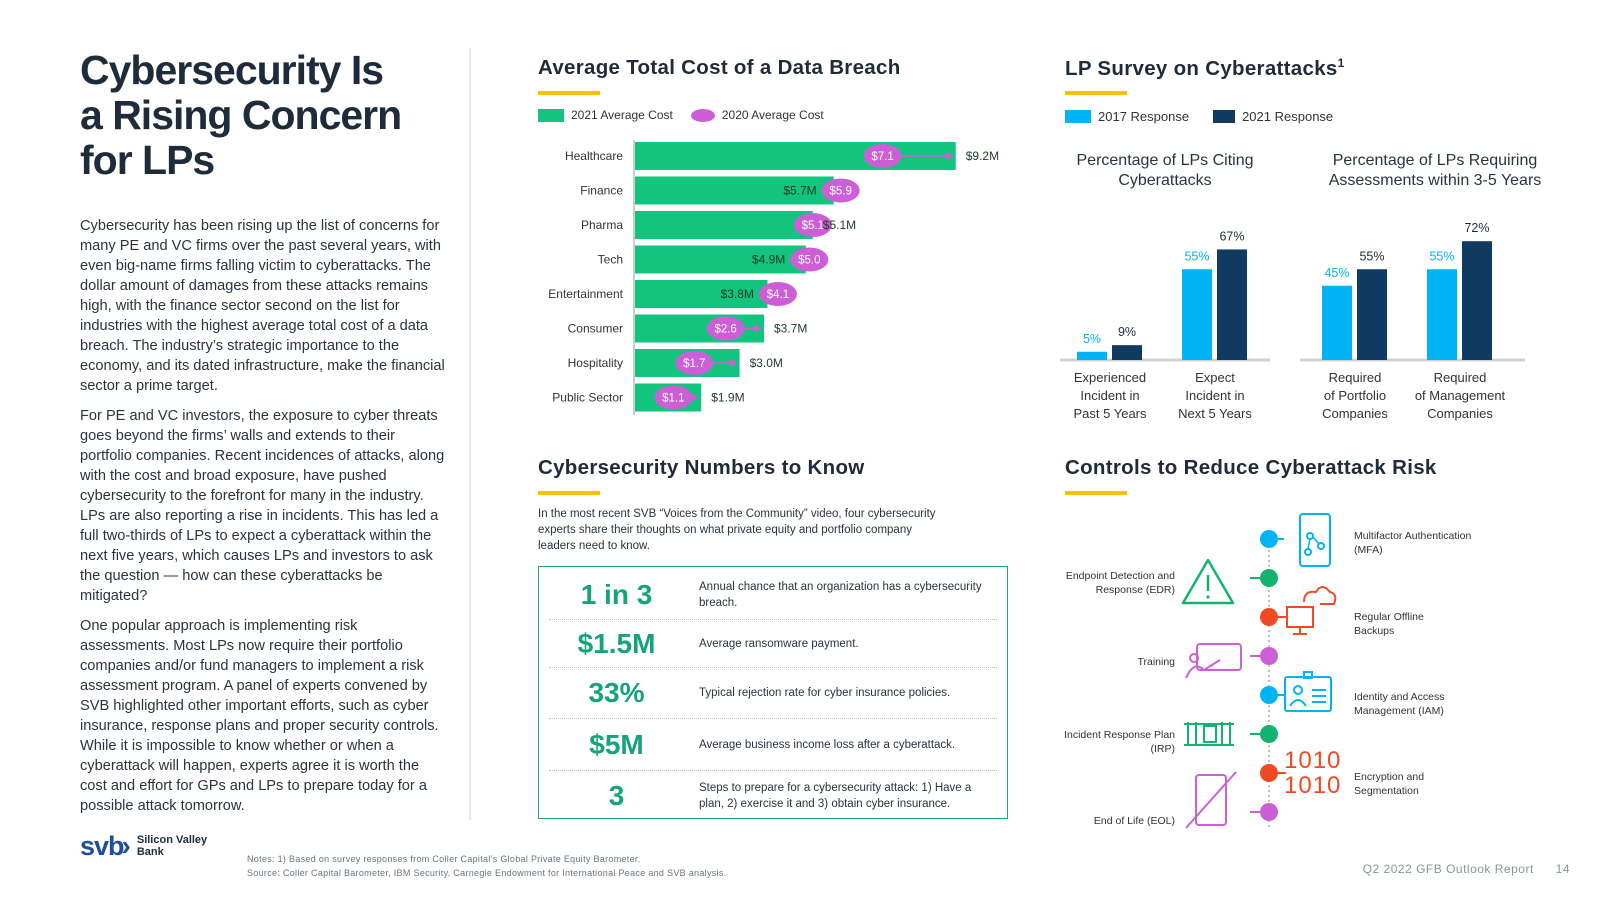 This screenshot has height=900, width=1600. What do you see at coordinates (1460, 395) in the screenshot?
I see `category-label: of Management` at bounding box center [1460, 395].